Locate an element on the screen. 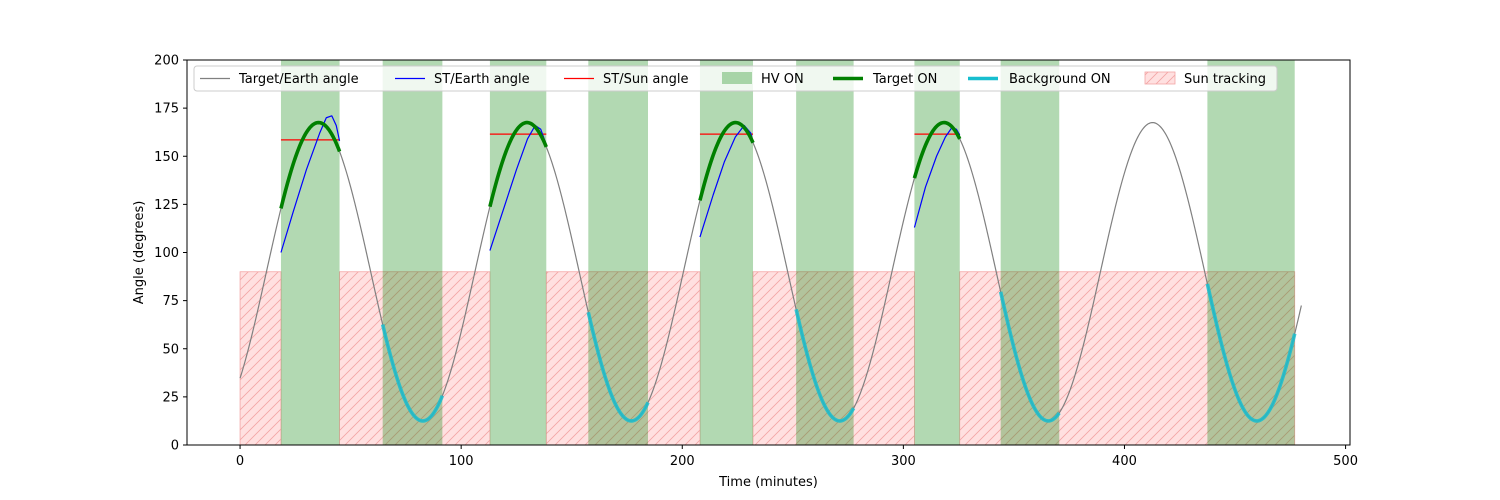  legend-label: ST/Earth angle is located at coordinates (482, 79).